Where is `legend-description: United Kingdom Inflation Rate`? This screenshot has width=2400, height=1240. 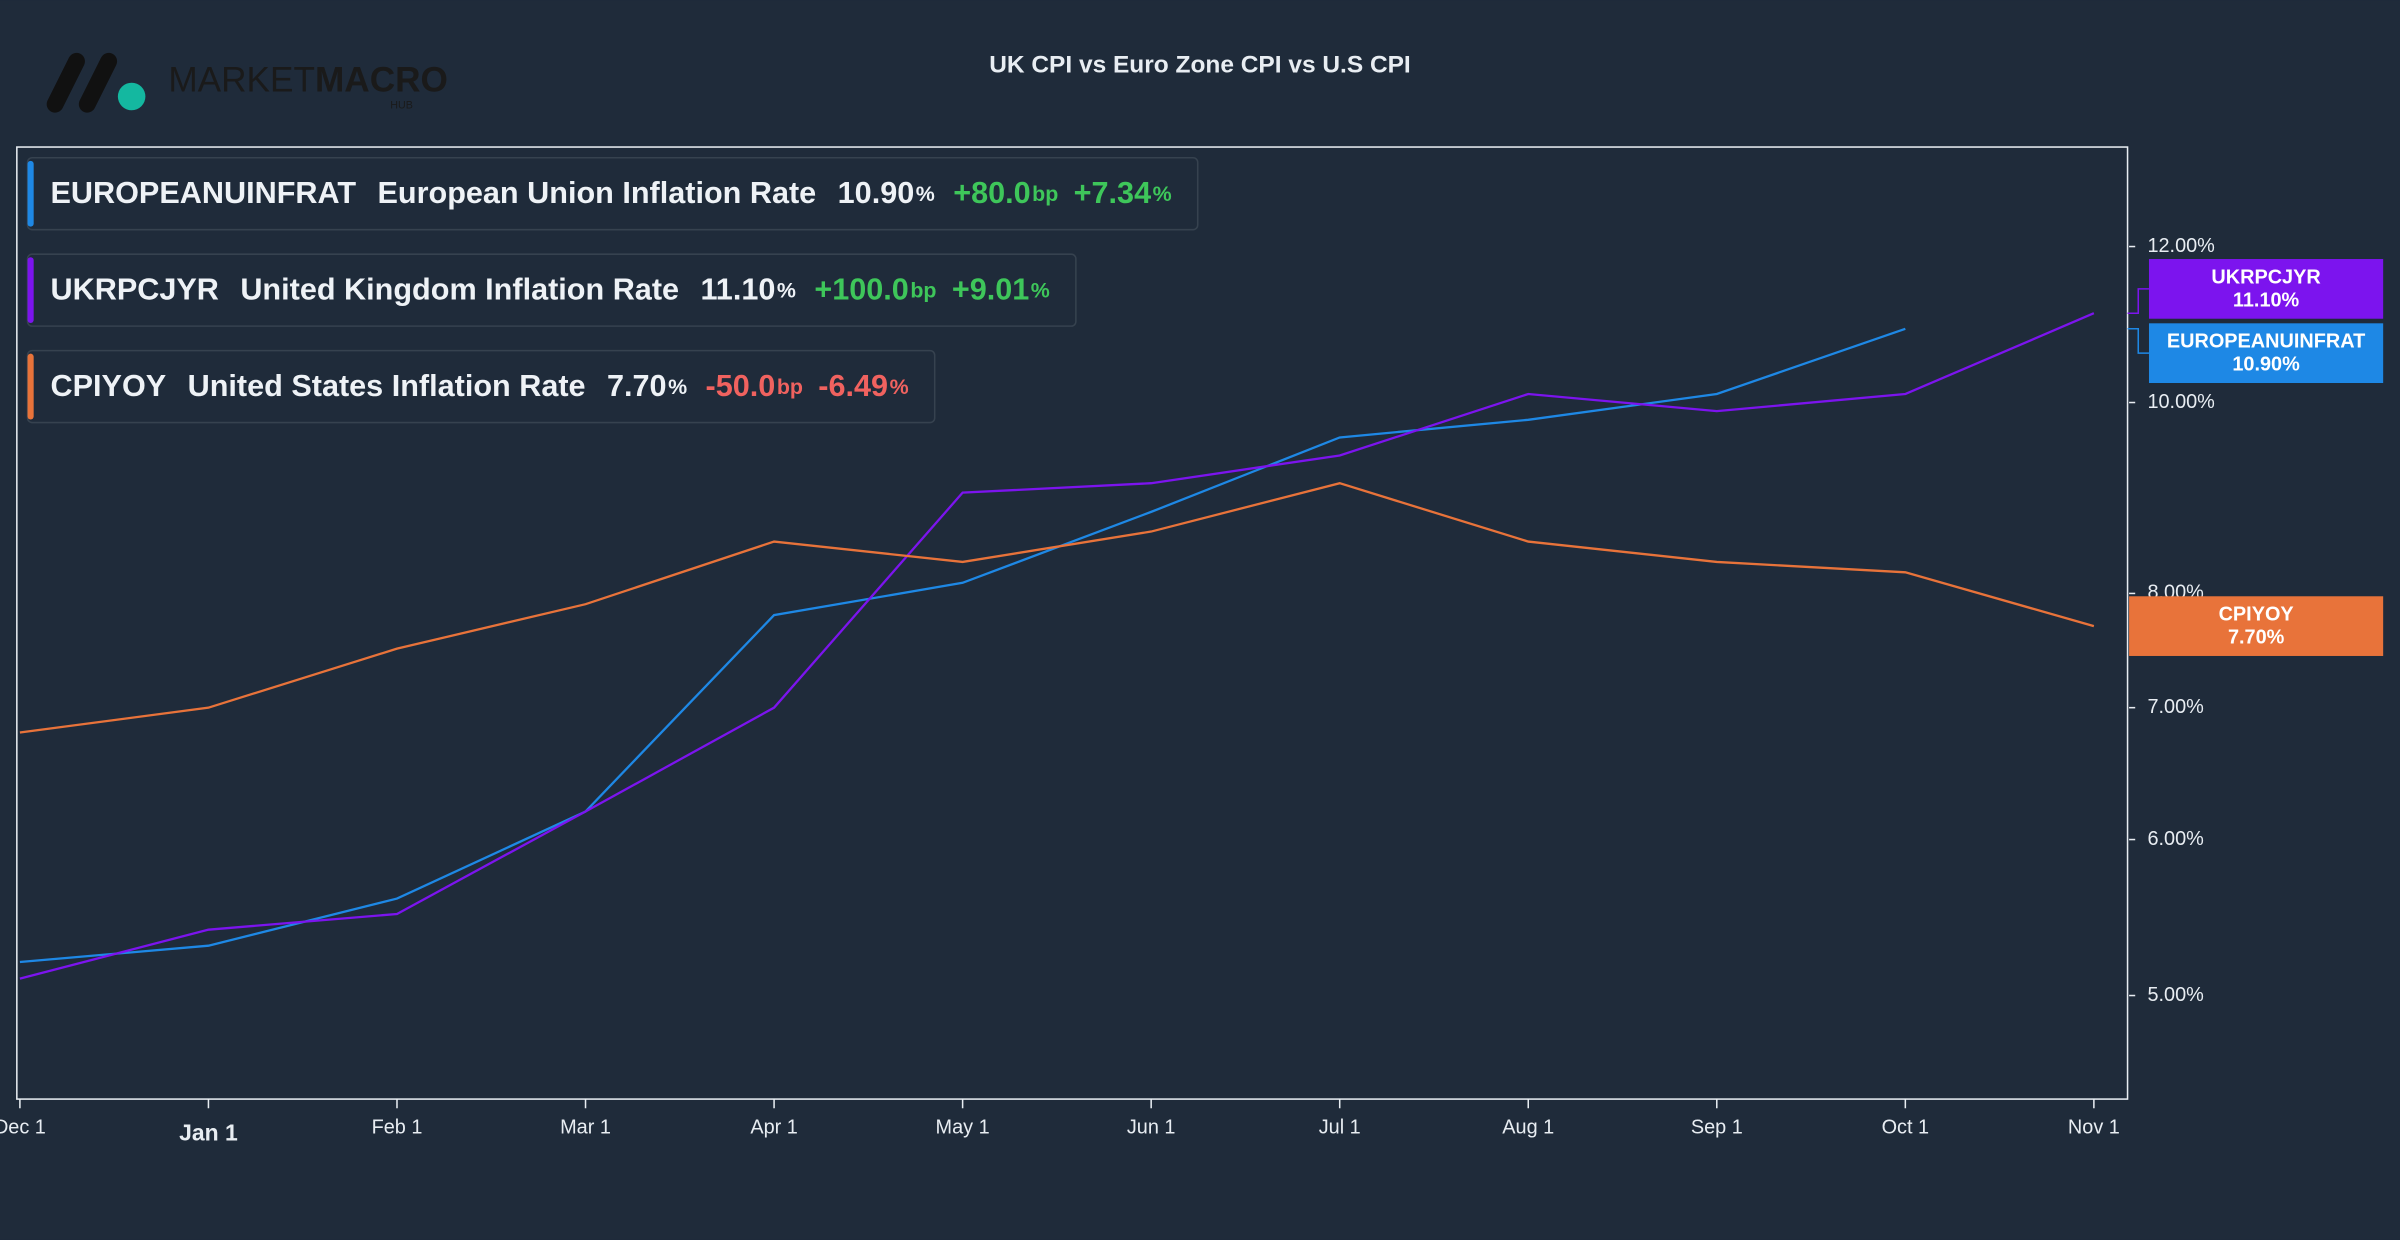
legend-description: United Kingdom Inflation Rate is located at coordinates (459, 290).